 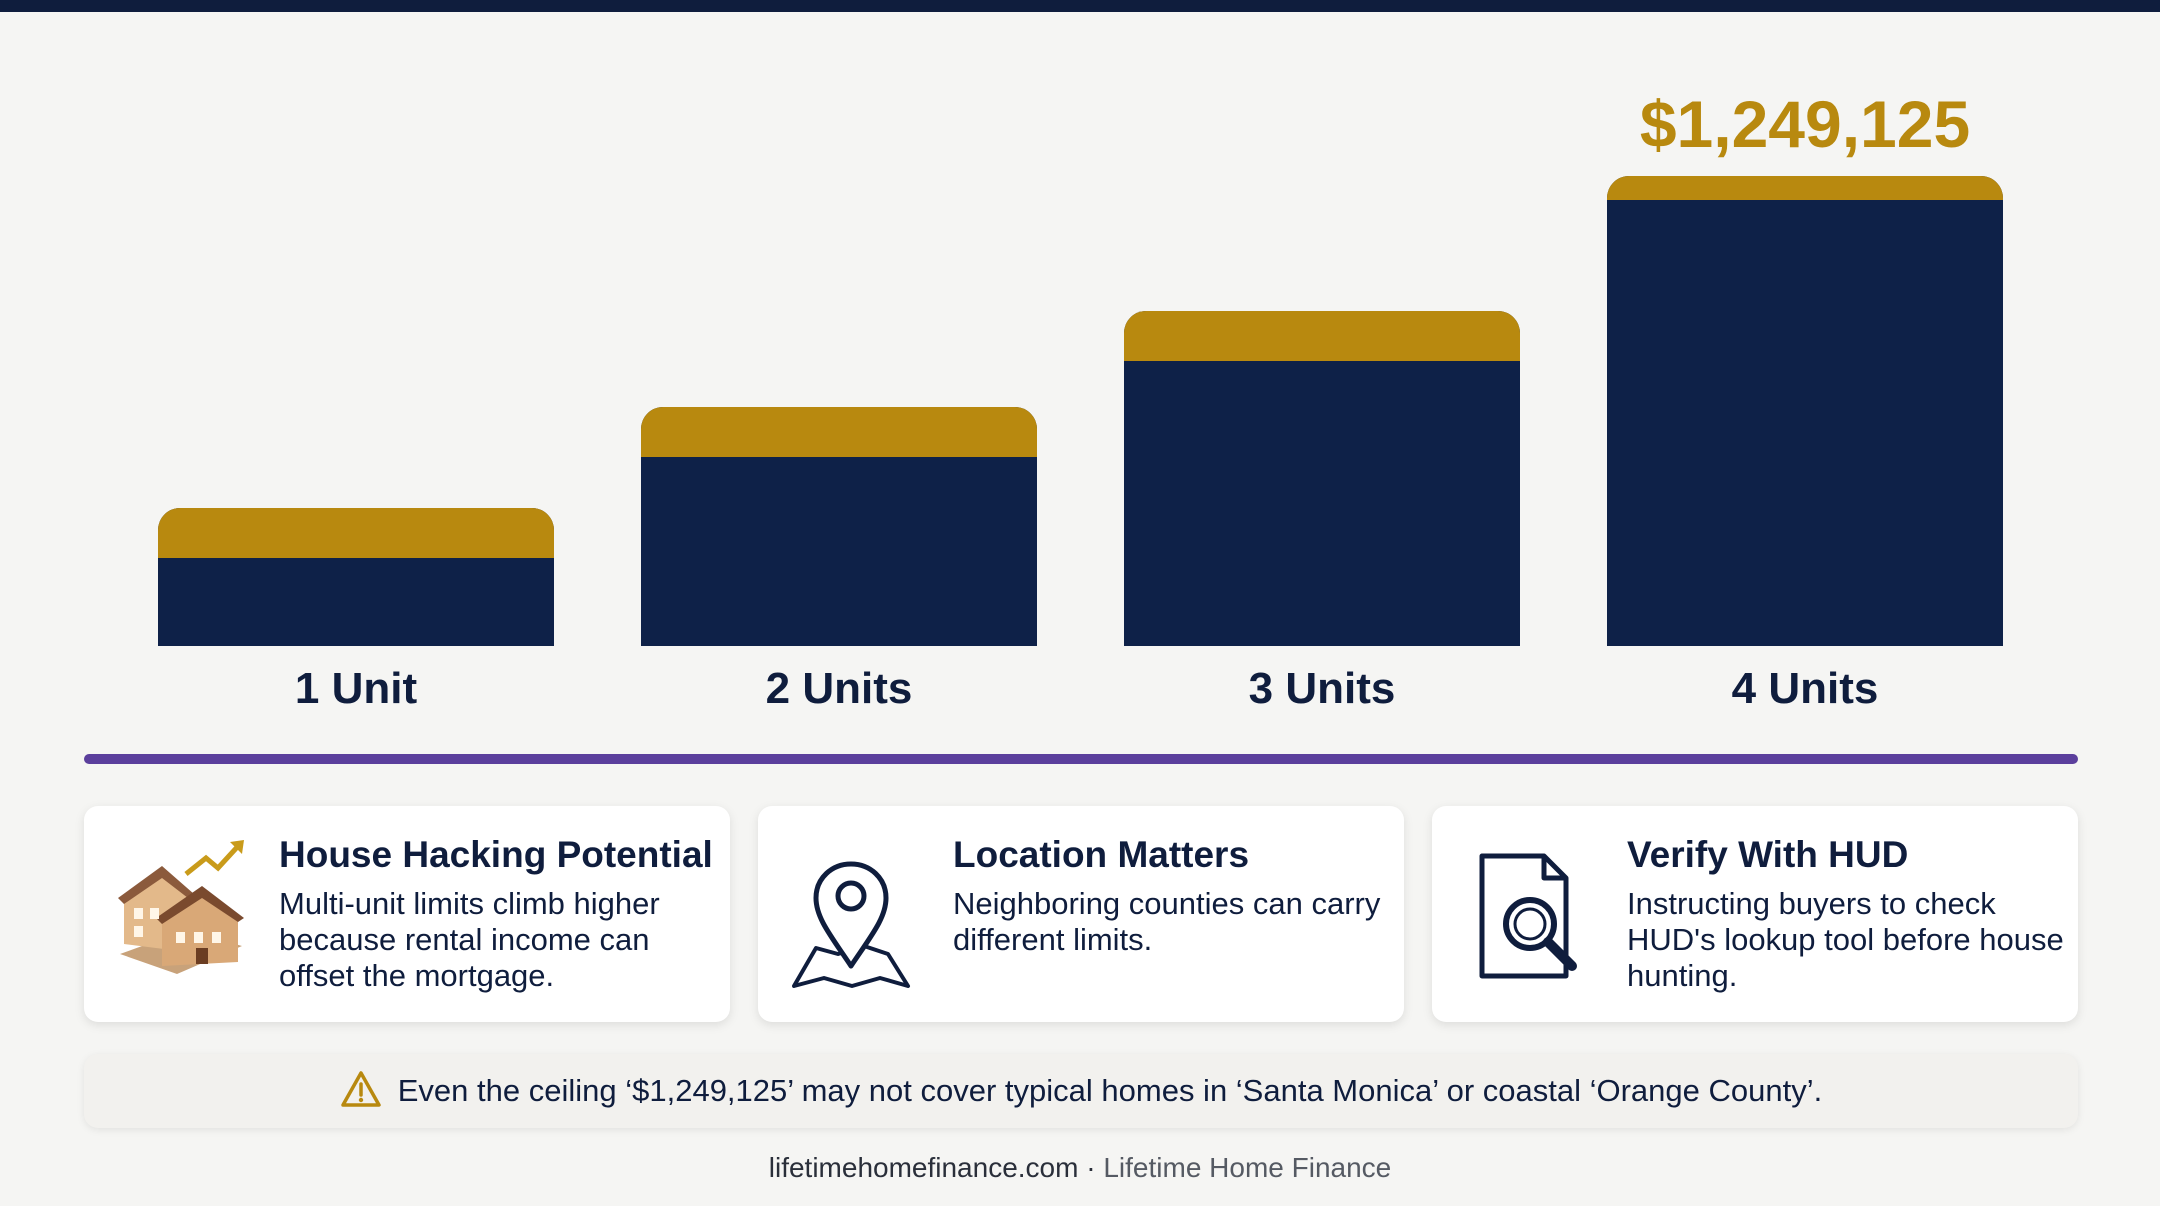 What do you see at coordinates (1080, 6) in the screenshot?
I see `top-bar` at bounding box center [1080, 6].